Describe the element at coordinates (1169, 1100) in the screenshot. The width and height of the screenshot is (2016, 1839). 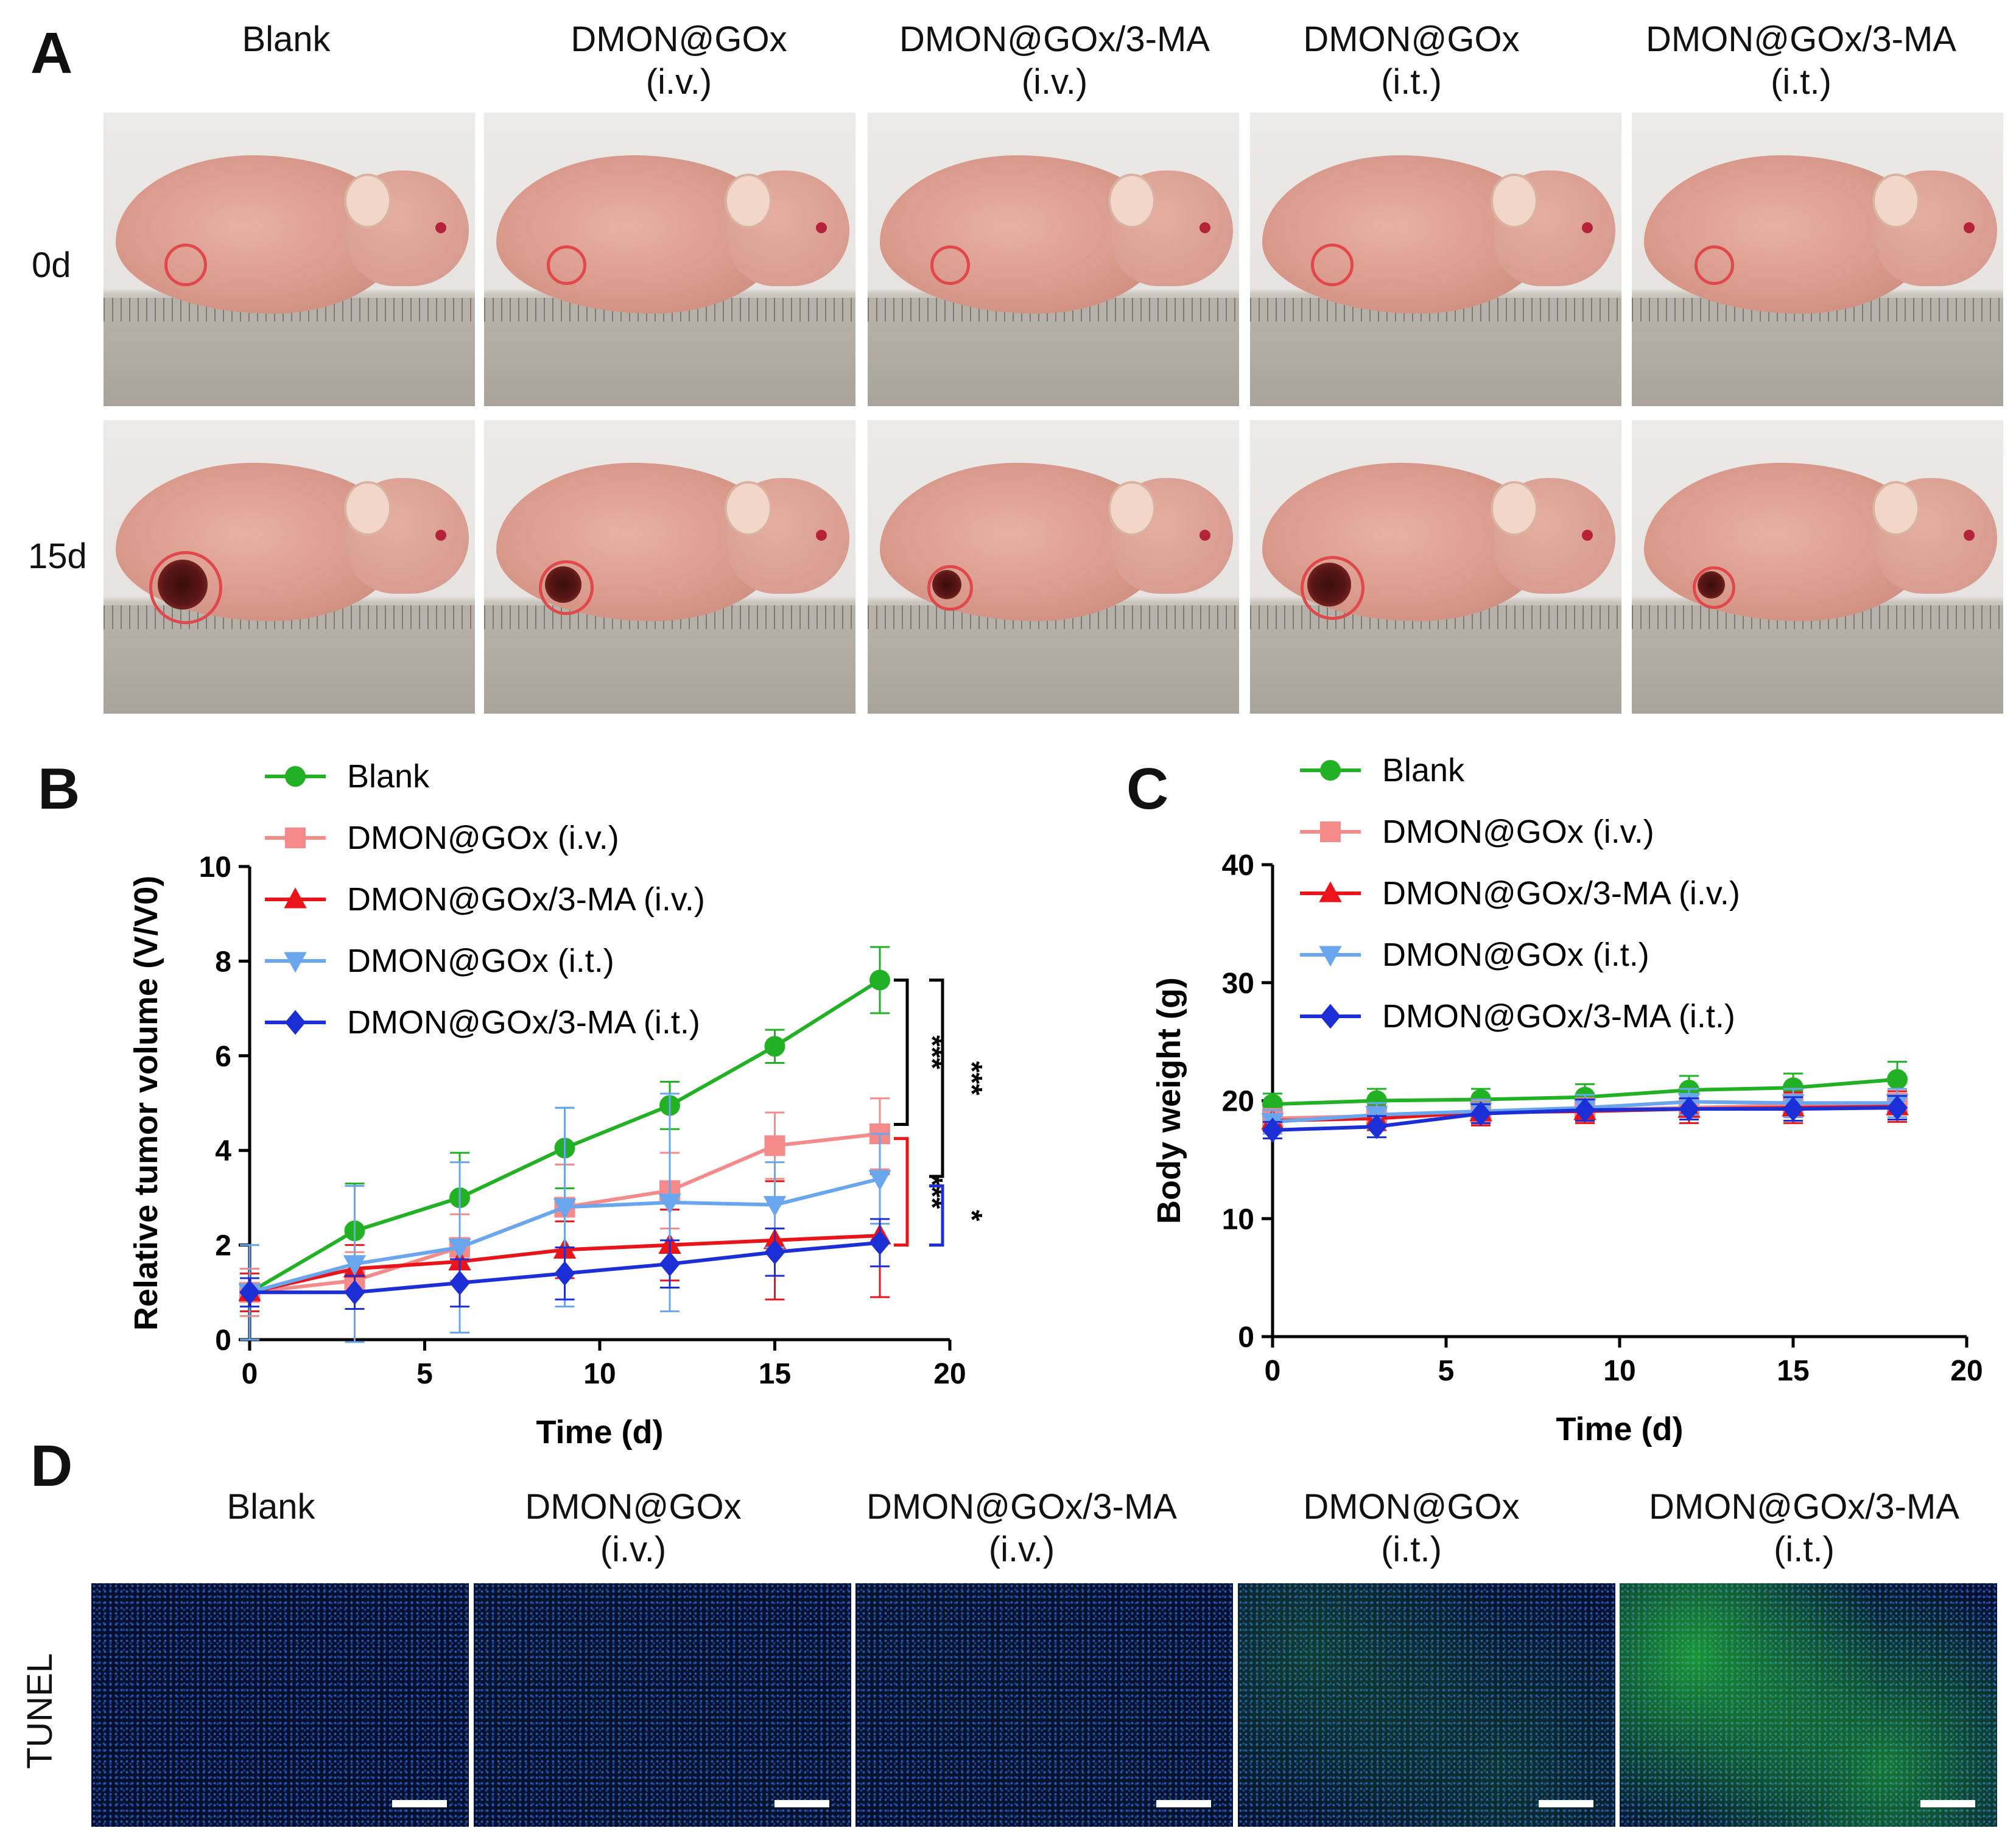
I see `y-axis-label: Body weight (g)` at that location.